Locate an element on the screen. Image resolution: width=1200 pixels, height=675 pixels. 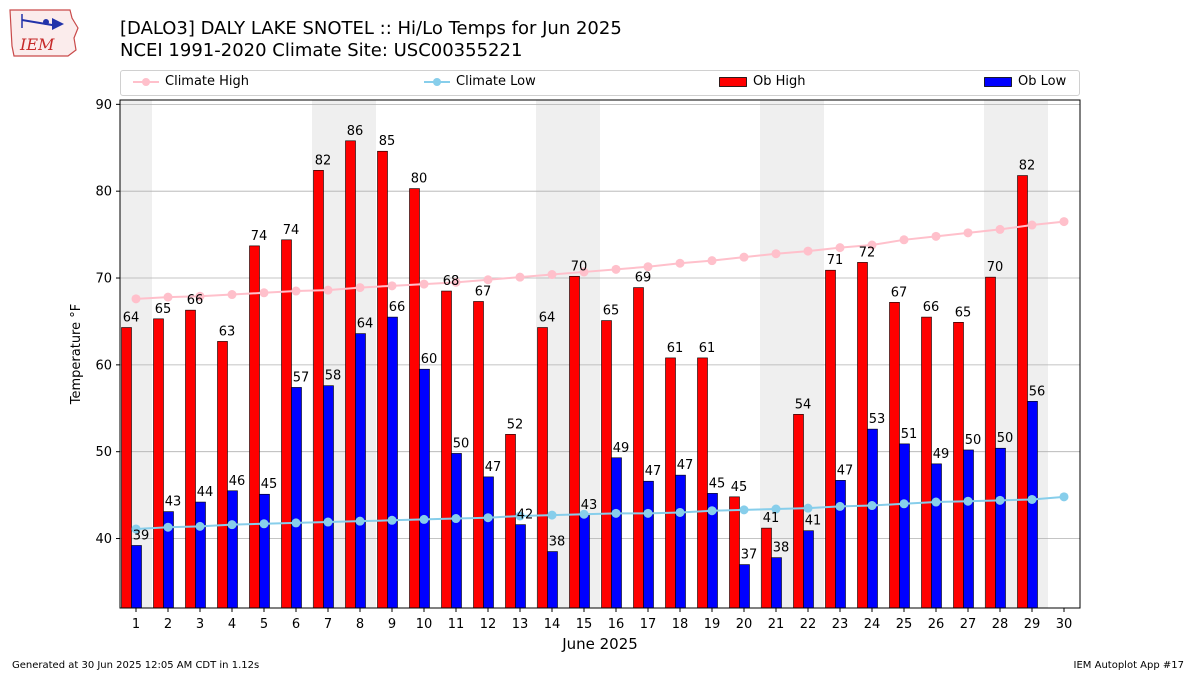
x-tick-label: 8 is located at coordinates (360, 624).